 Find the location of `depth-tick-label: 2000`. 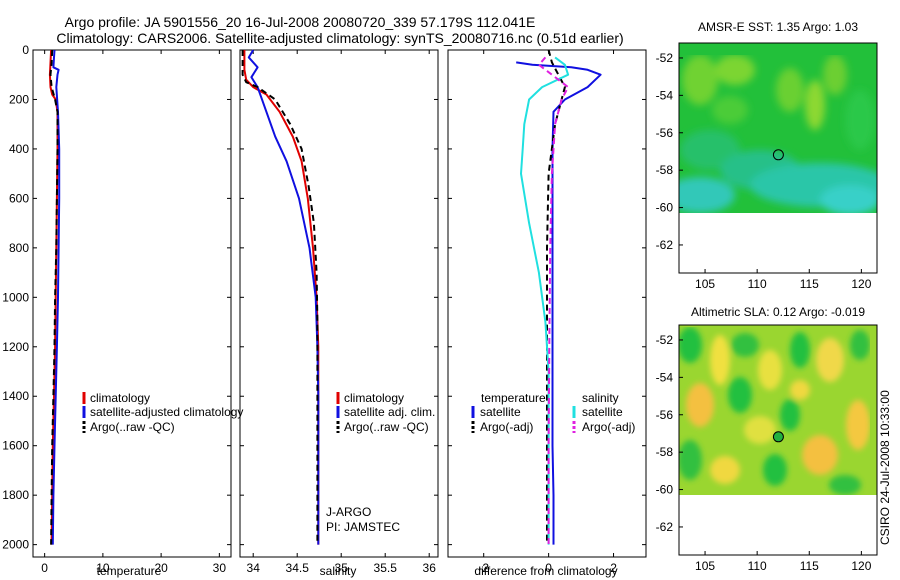

depth-tick-label: 2000 is located at coordinates (15, 545).